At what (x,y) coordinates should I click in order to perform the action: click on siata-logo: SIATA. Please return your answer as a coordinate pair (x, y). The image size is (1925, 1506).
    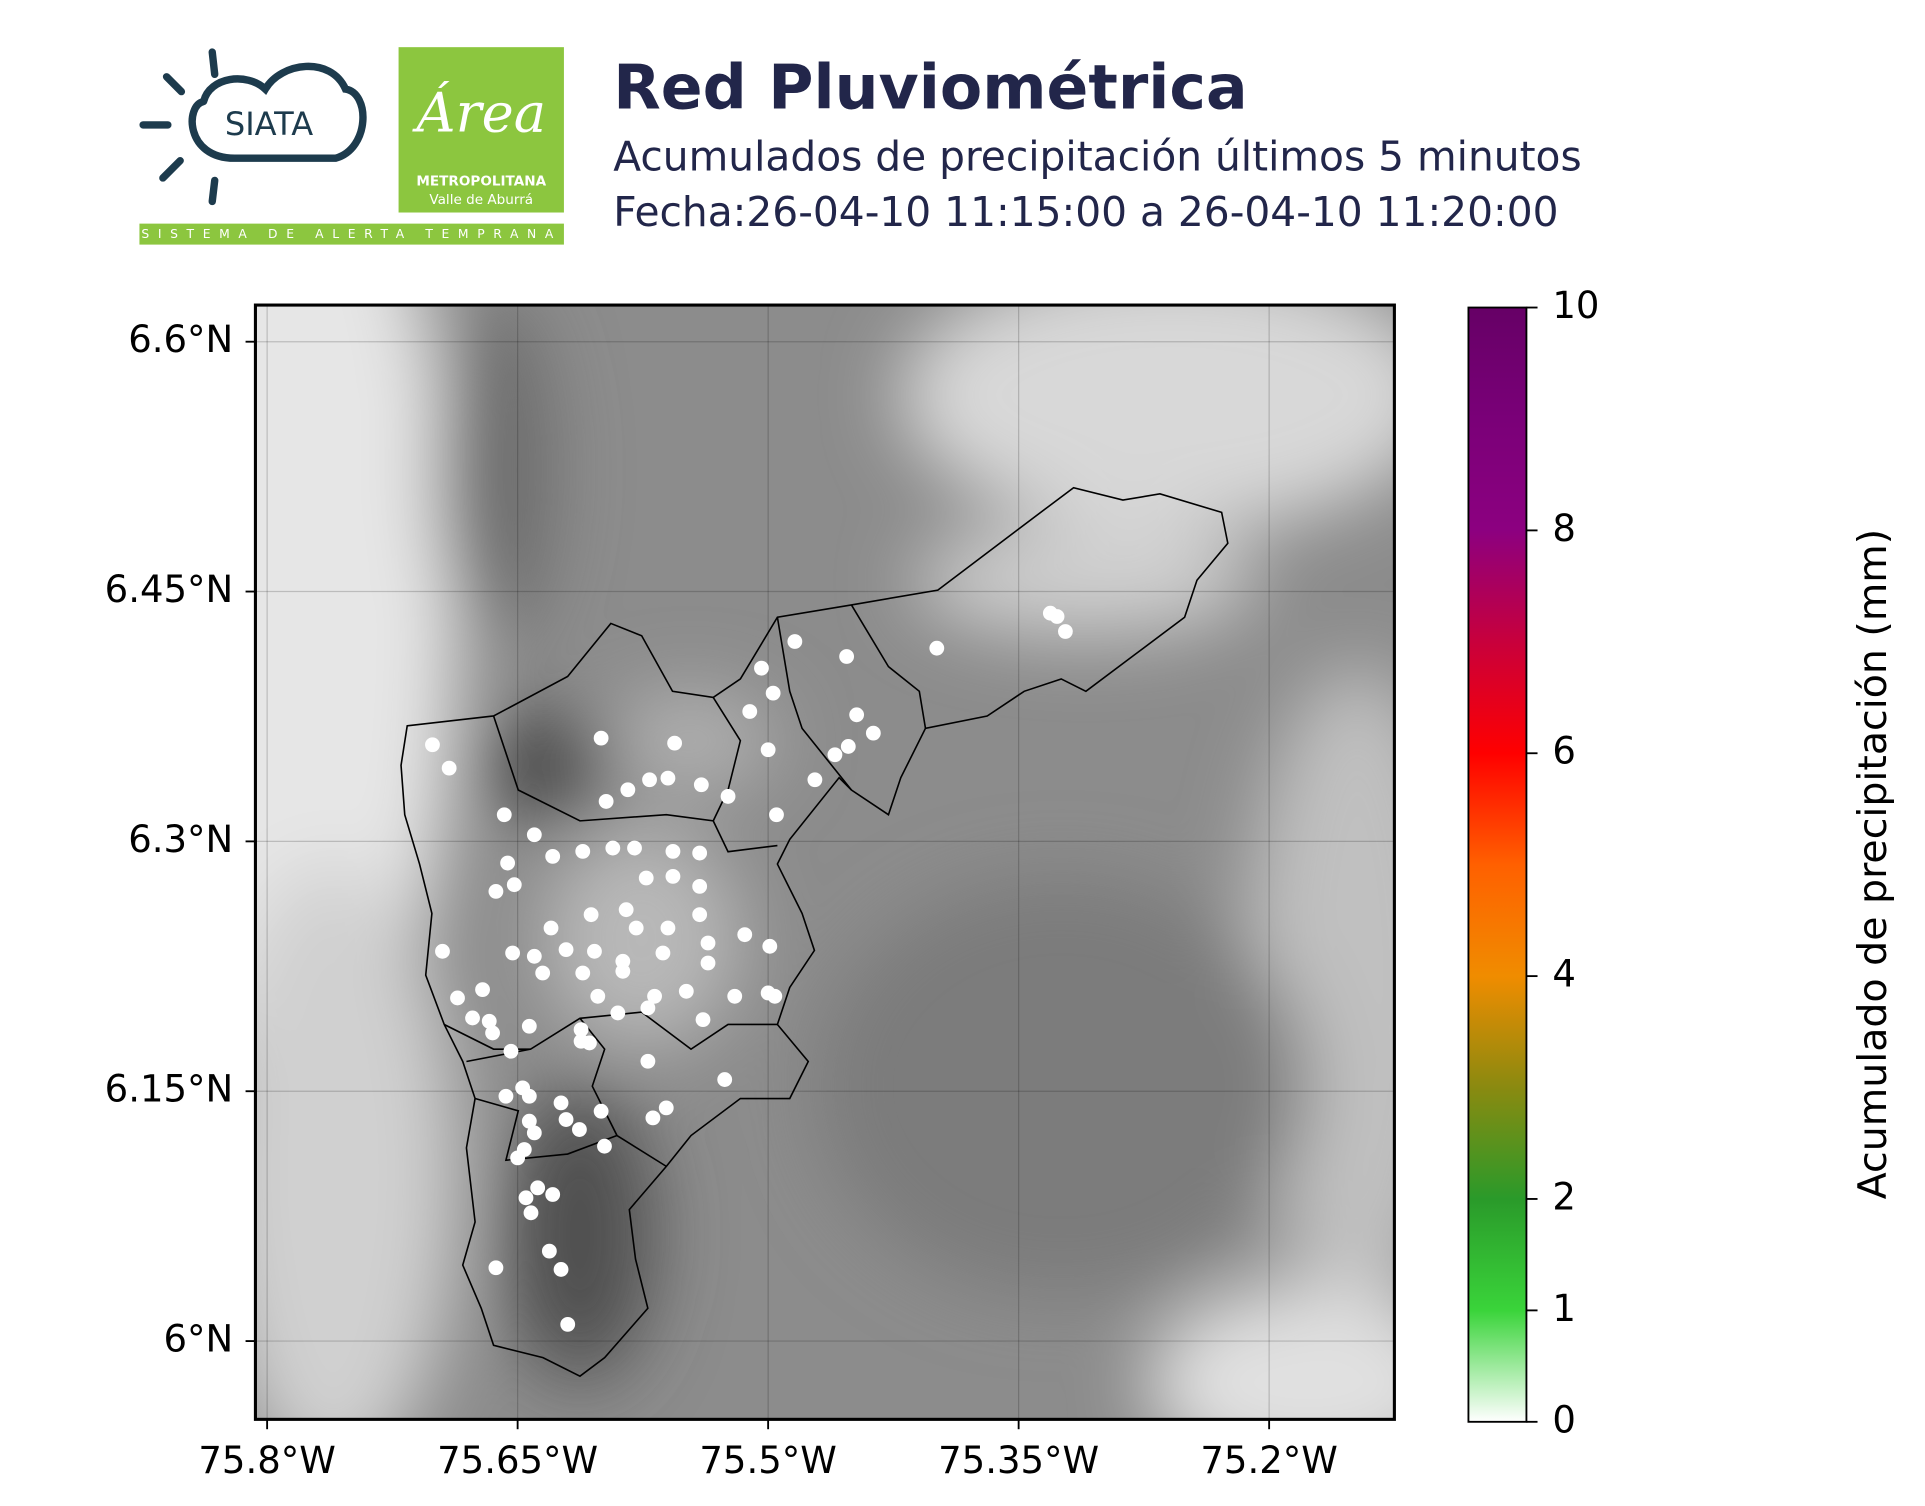
    Looking at the image, I should click on (253, 127).